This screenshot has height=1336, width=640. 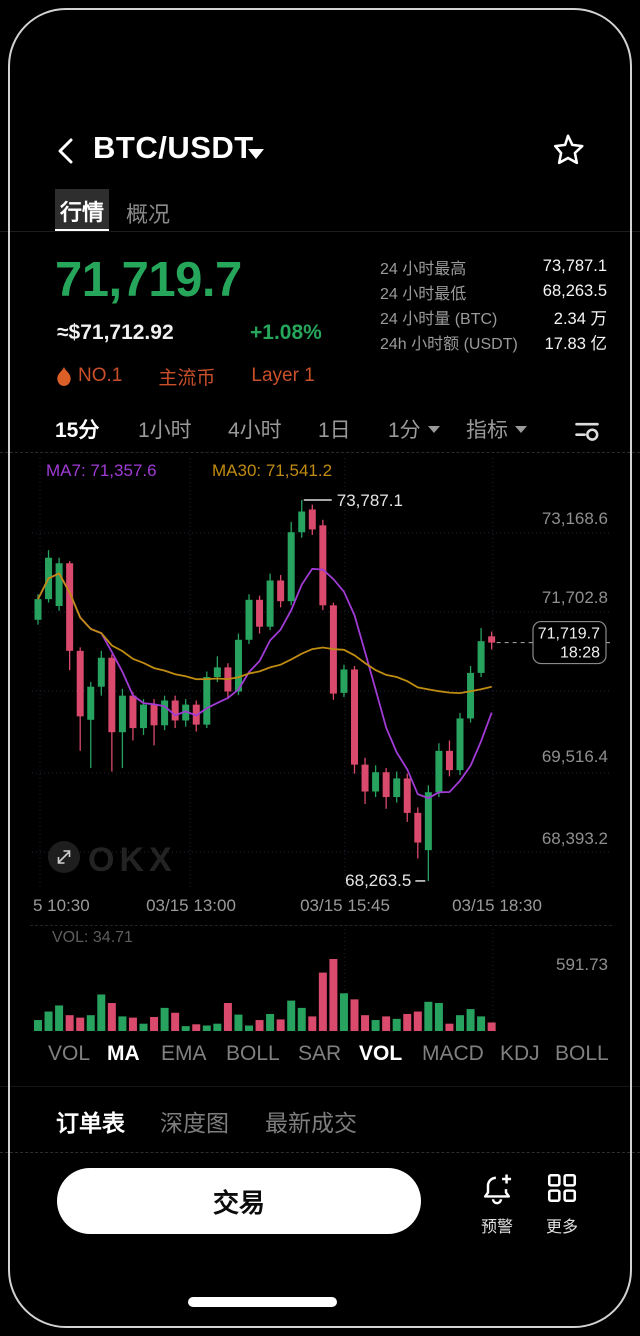 I want to click on indicator-tab-boll: BOLL, so click(x=253, y=1053).